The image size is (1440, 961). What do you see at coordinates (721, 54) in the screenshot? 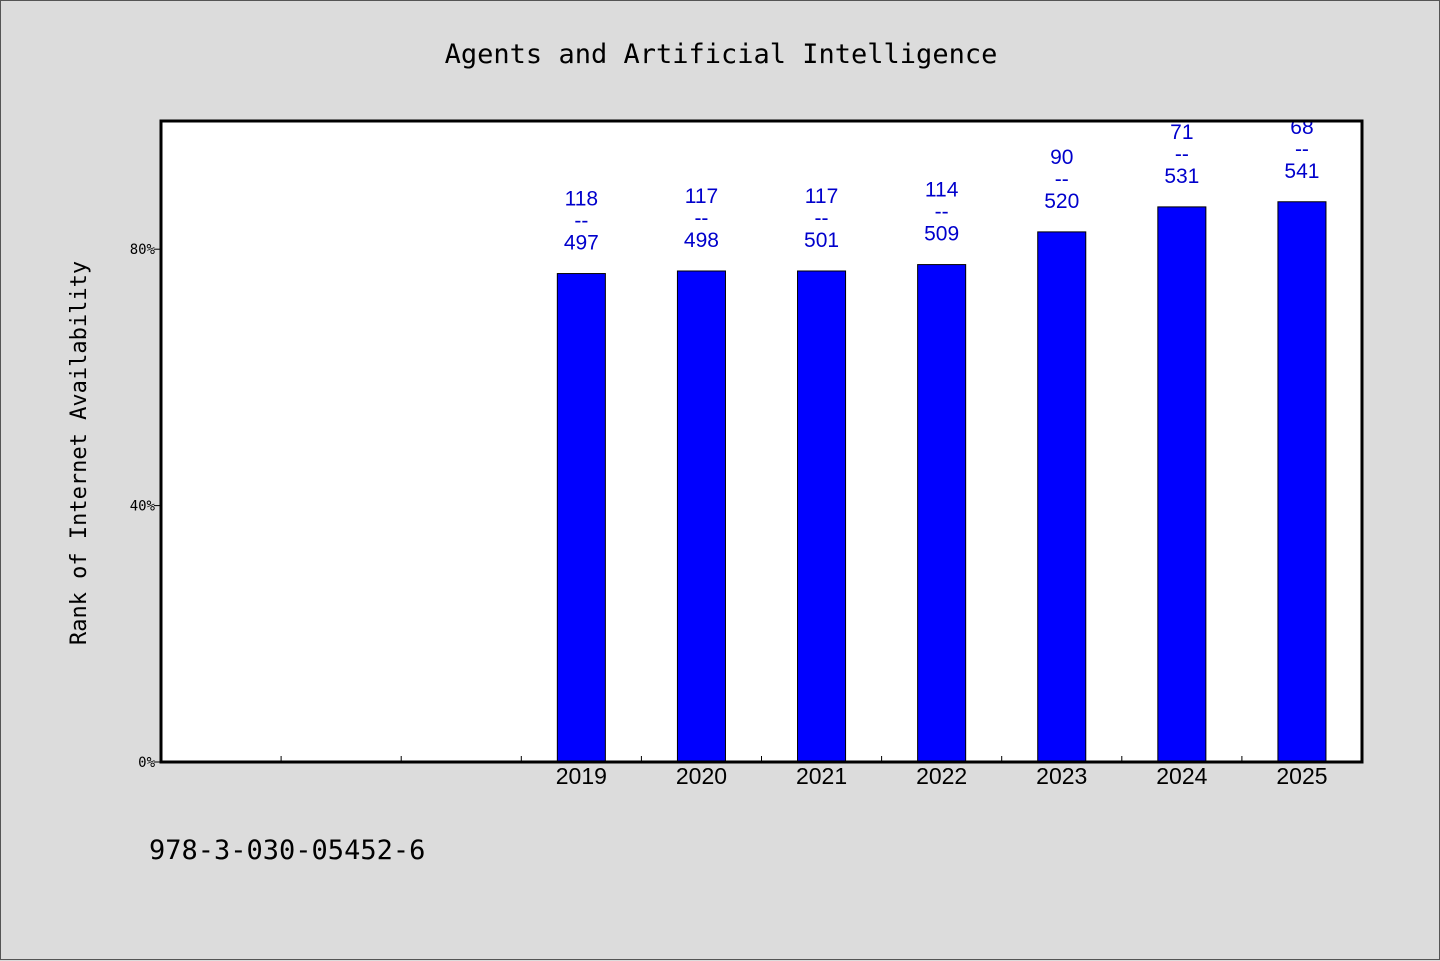
I see `chart-title: Agents and Artificial Intelligence` at bounding box center [721, 54].